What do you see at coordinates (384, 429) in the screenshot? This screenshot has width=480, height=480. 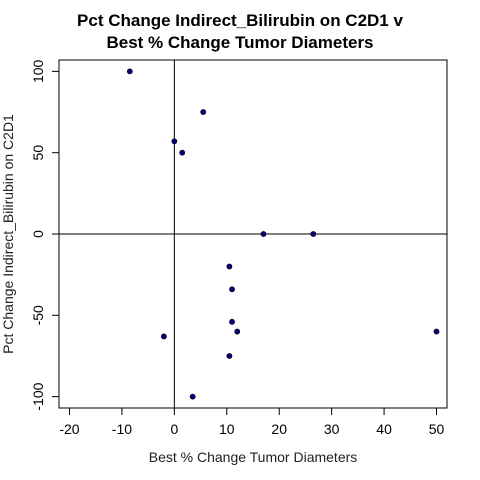 I see `x-tick-label: 40` at bounding box center [384, 429].